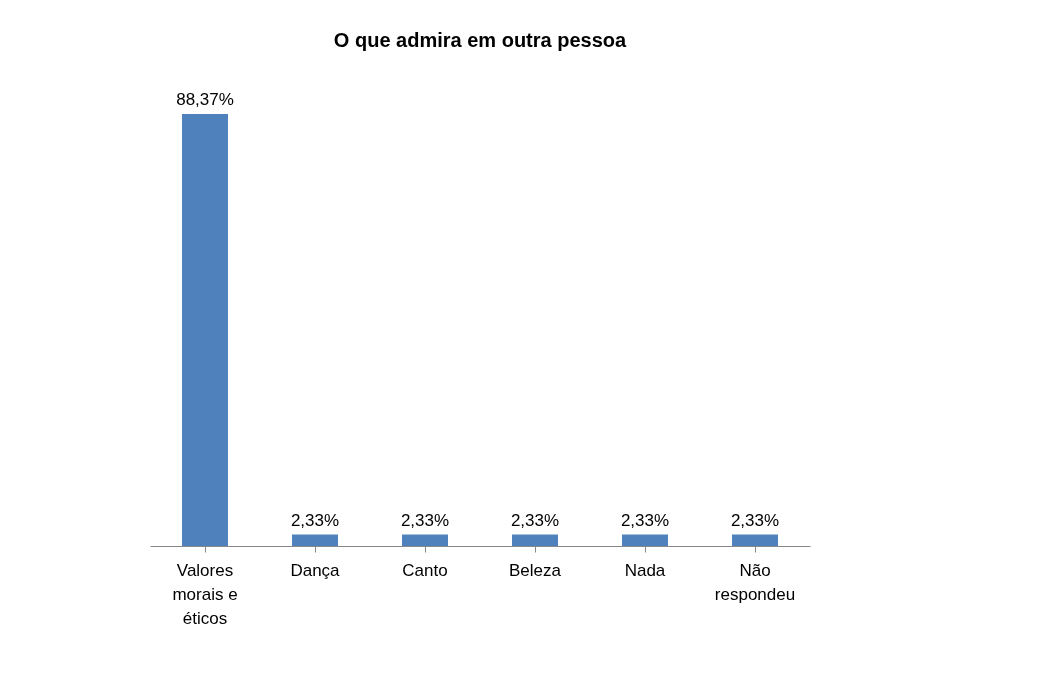  Describe the element at coordinates (480, 39) in the screenshot. I see `chart-title: O que admira em outra pessoa` at that location.